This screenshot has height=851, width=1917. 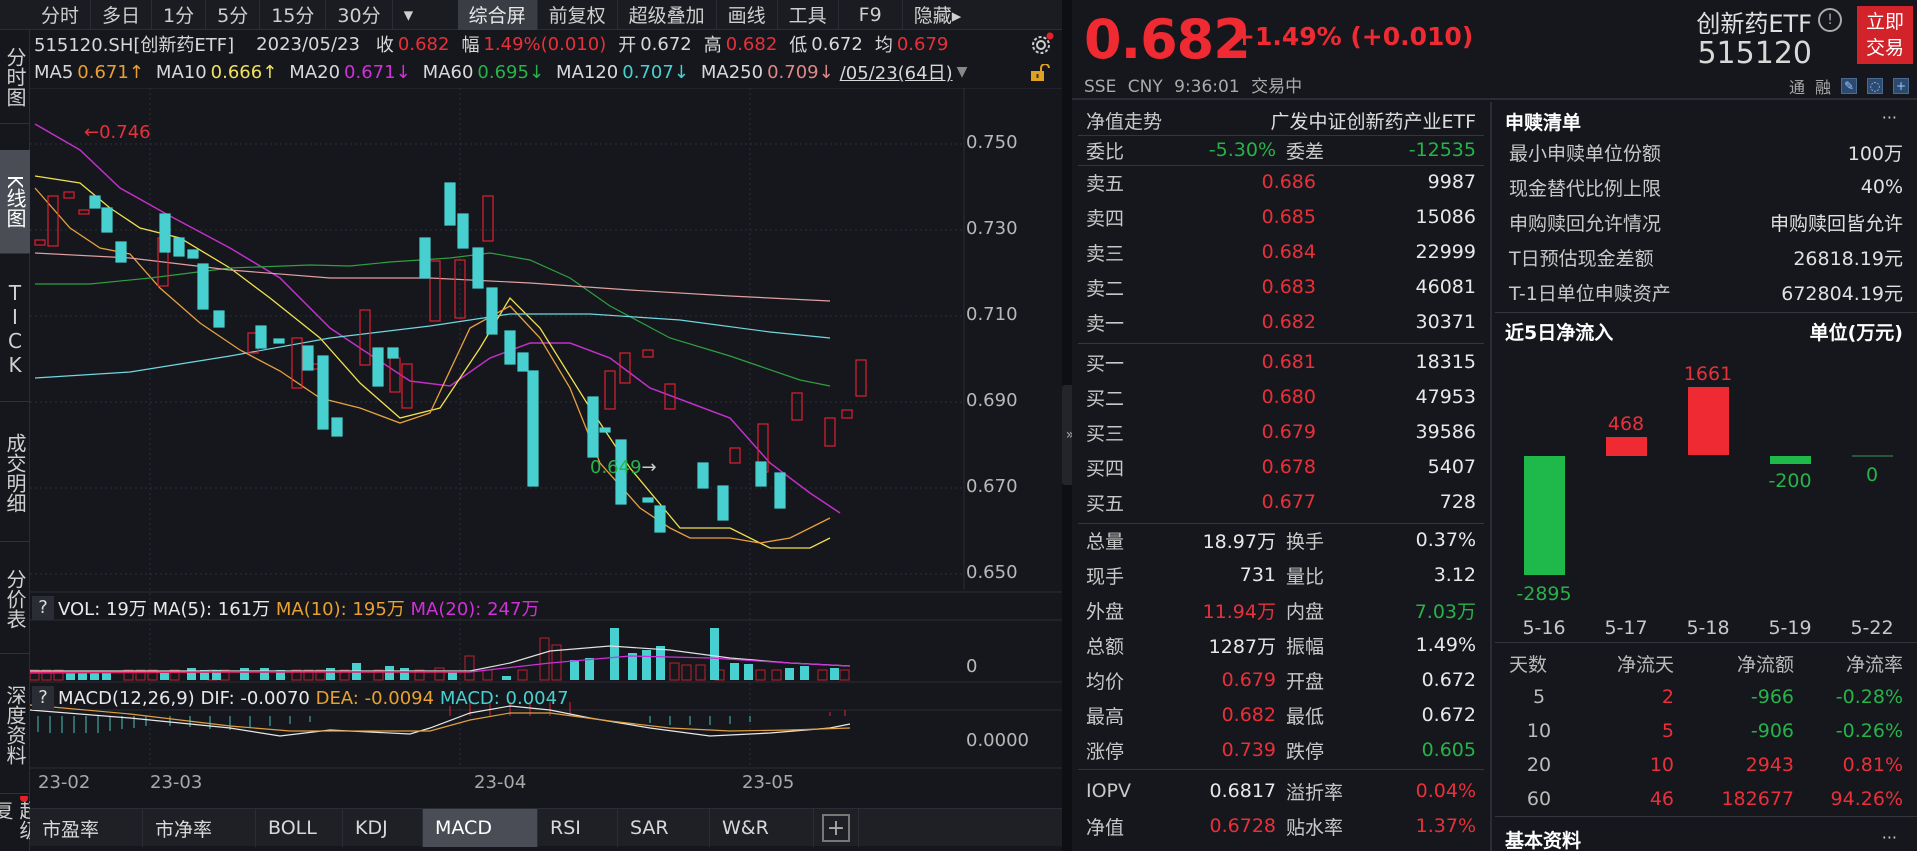 I want to click on bid-row: 买三 0.679 39586, so click(x=1281, y=432).